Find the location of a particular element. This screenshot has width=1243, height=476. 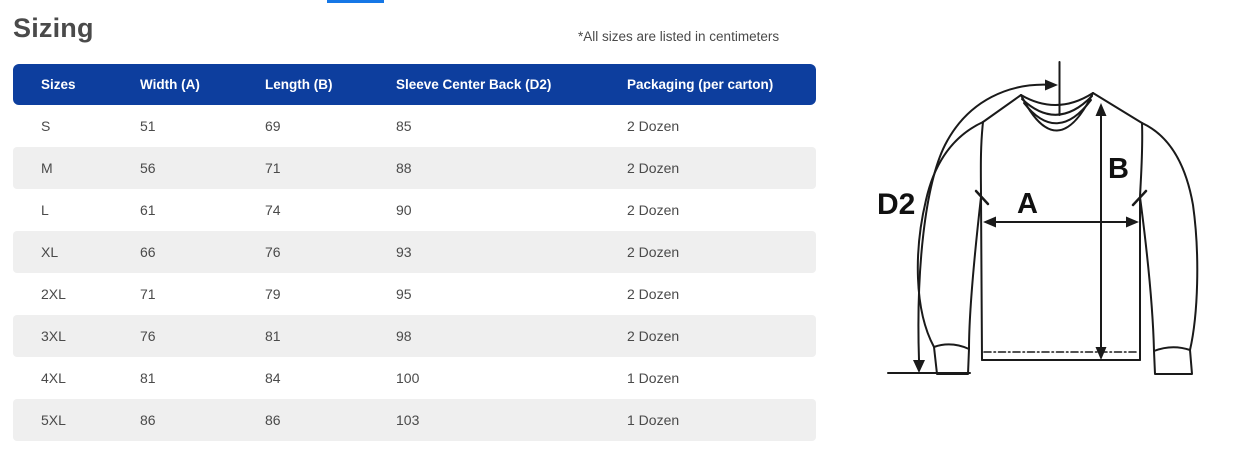

right-sleeve-inner is located at coordinates (1147, 274).